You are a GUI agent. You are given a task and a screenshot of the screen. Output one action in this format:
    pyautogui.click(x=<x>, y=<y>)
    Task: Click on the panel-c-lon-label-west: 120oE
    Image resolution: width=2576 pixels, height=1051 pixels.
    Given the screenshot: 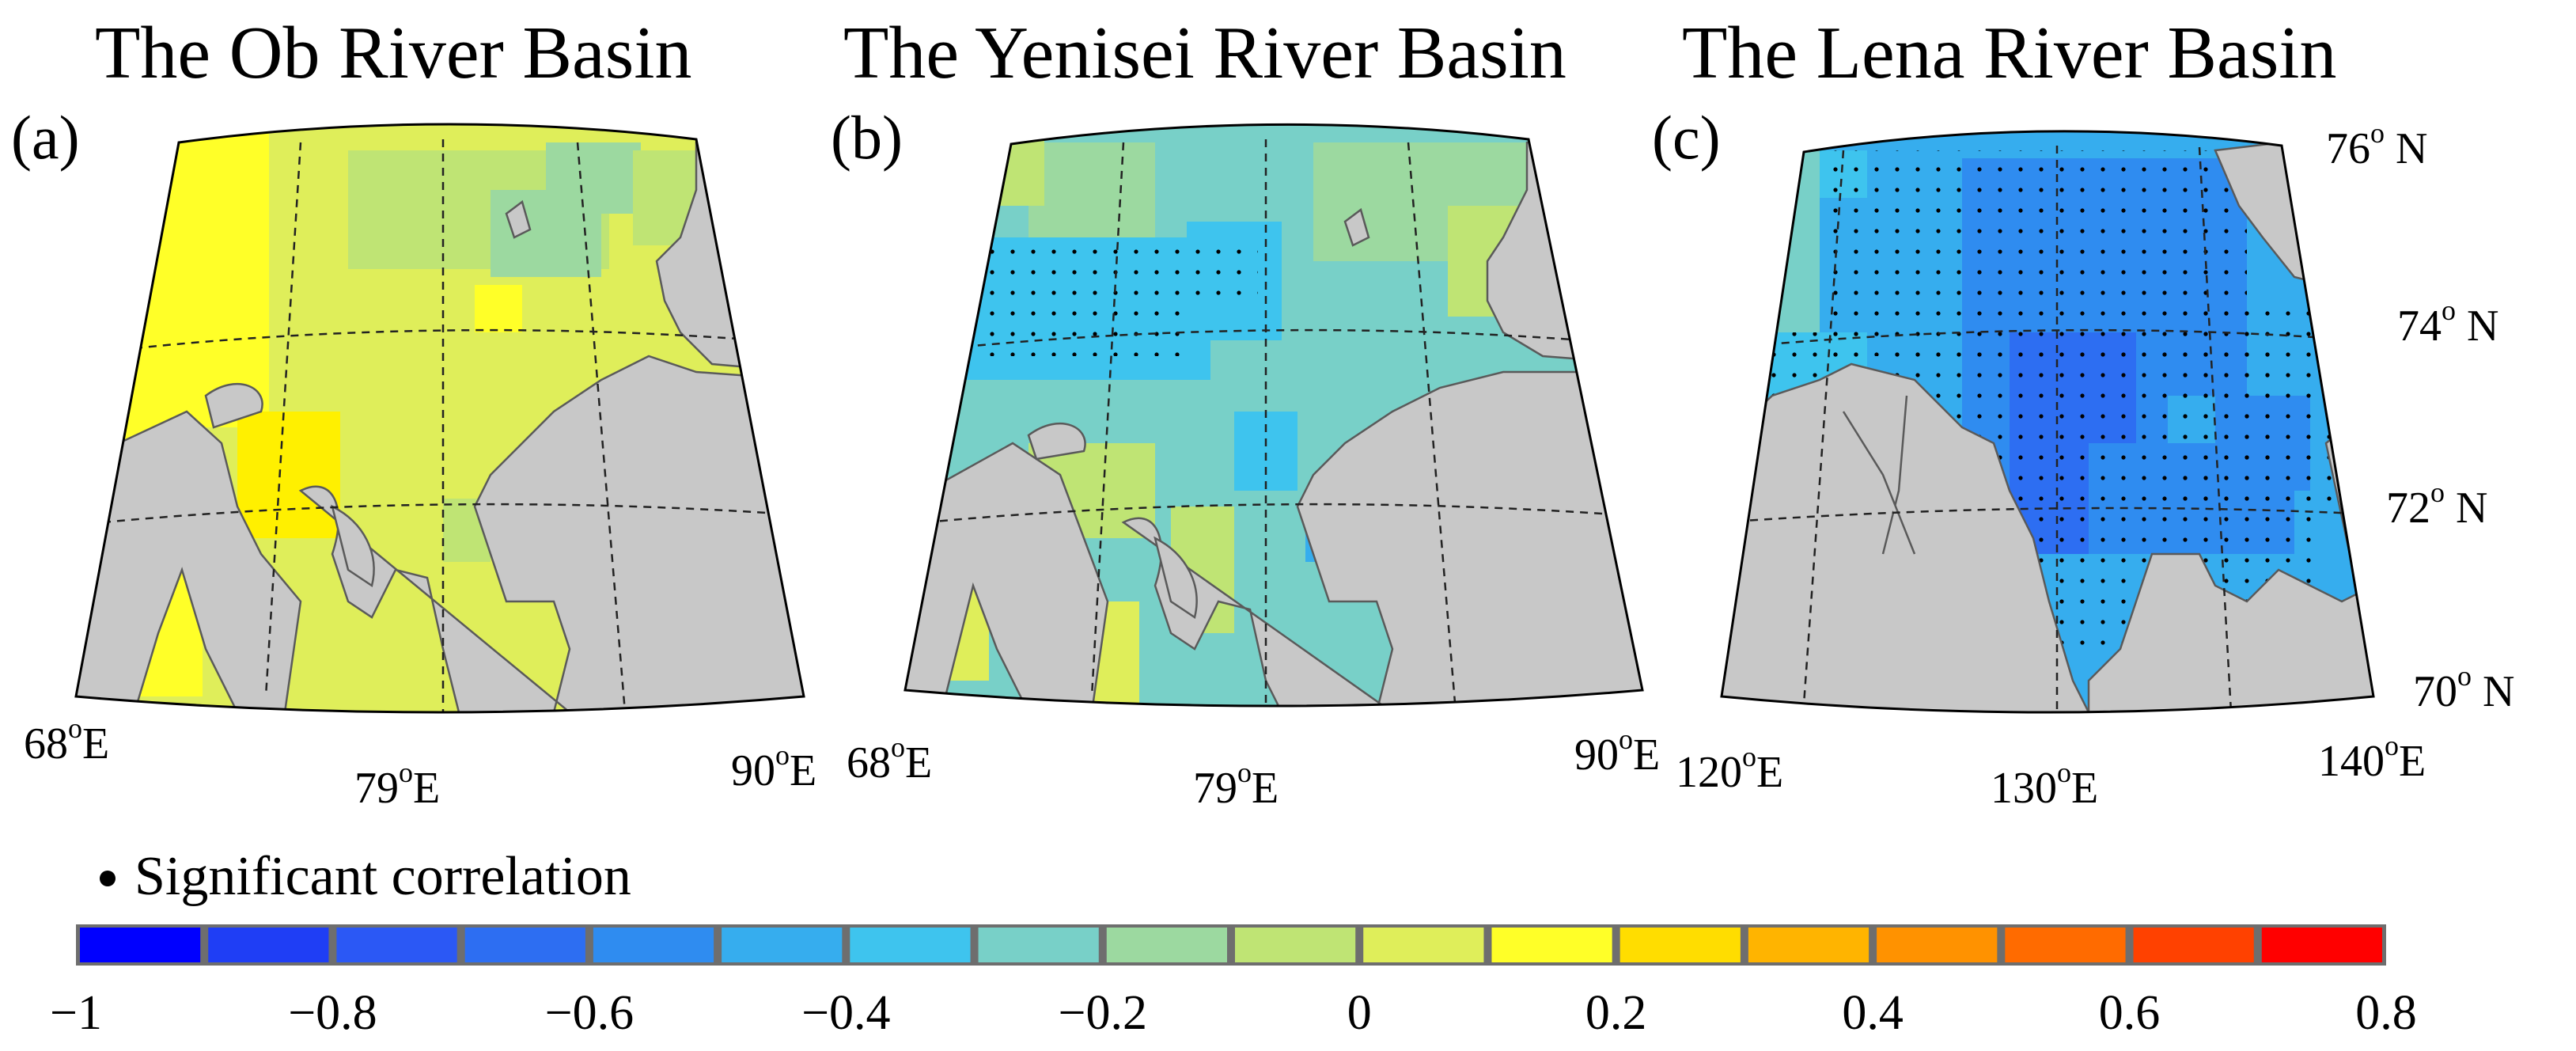 What is the action you would take?
    pyautogui.click(x=1730, y=769)
    